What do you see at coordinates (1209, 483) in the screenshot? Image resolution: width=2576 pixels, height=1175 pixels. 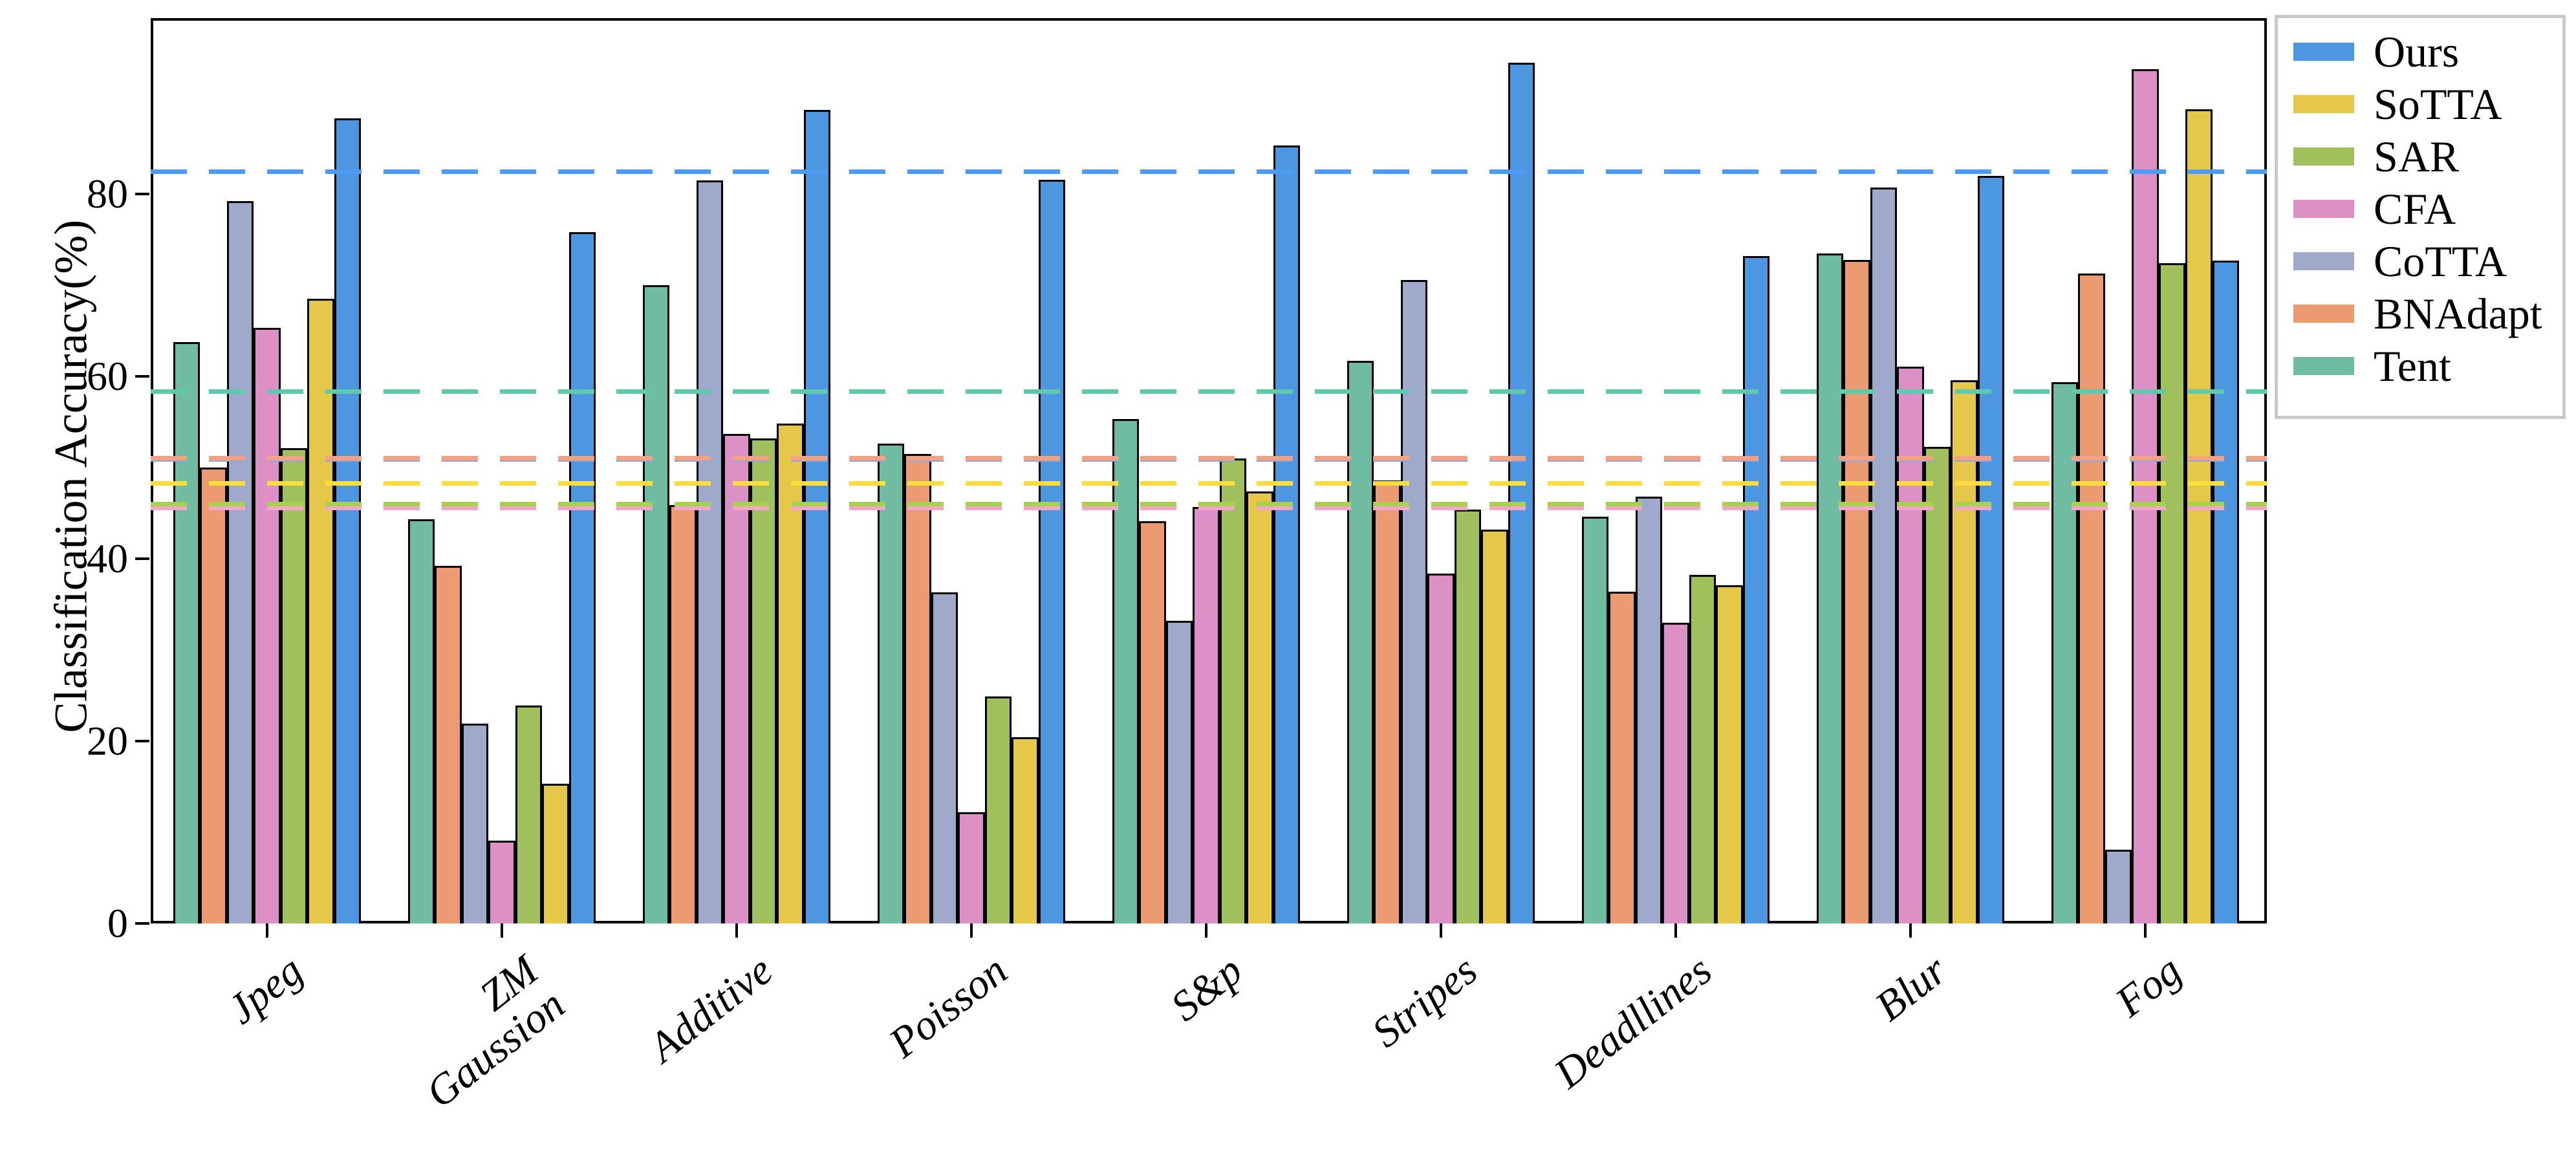 I see `mean-line-sotta` at bounding box center [1209, 483].